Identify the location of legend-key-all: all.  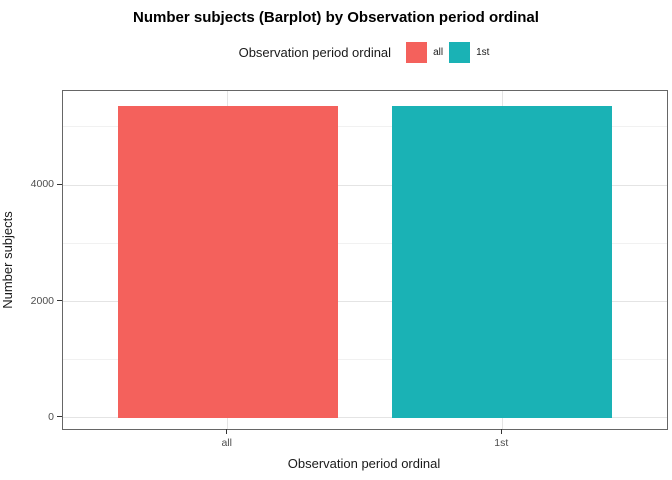
(425, 52).